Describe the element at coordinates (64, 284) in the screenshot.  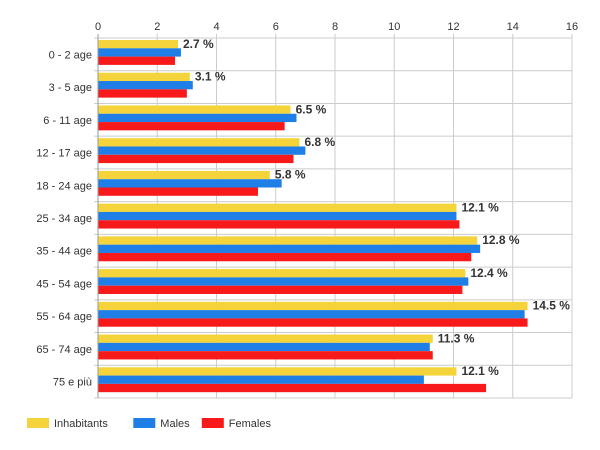
I see `y-tick-label: 45 - 54 age` at that location.